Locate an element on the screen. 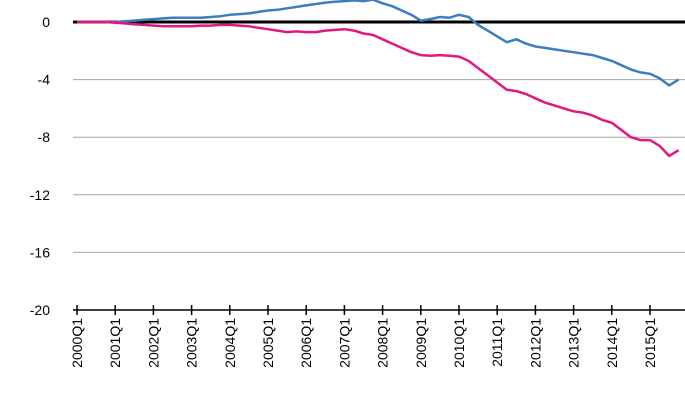 This screenshot has width=685, height=401. y-tick-label: -4 is located at coordinates (44, 80).